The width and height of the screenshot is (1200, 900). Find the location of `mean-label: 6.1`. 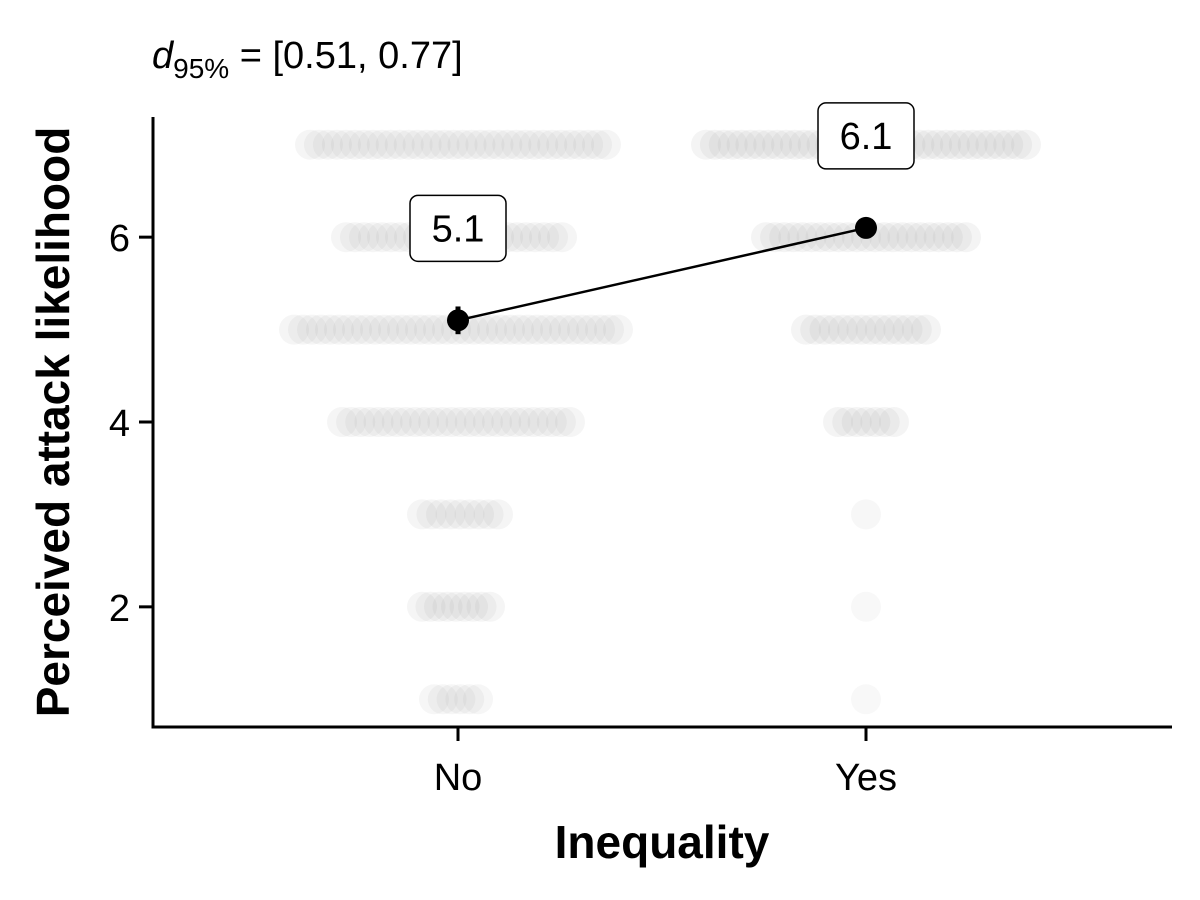

mean-label: 6.1 is located at coordinates (866, 137).